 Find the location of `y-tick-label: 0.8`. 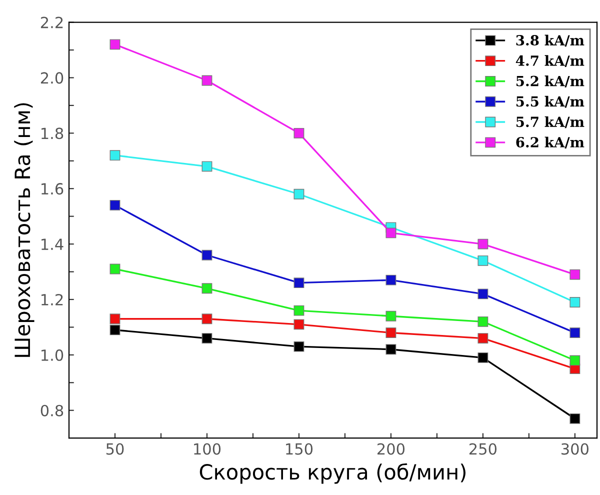

y-tick-label: 0.8 is located at coordinates (52, 410).